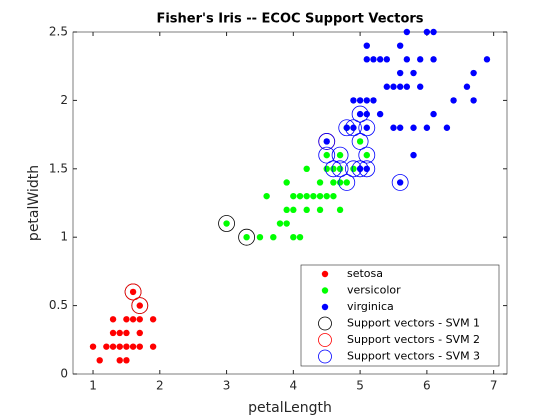 Image resolution: width=560 pixels, height=420 pixels. I want to click on x-tick-label: 6, so click(427, 386).